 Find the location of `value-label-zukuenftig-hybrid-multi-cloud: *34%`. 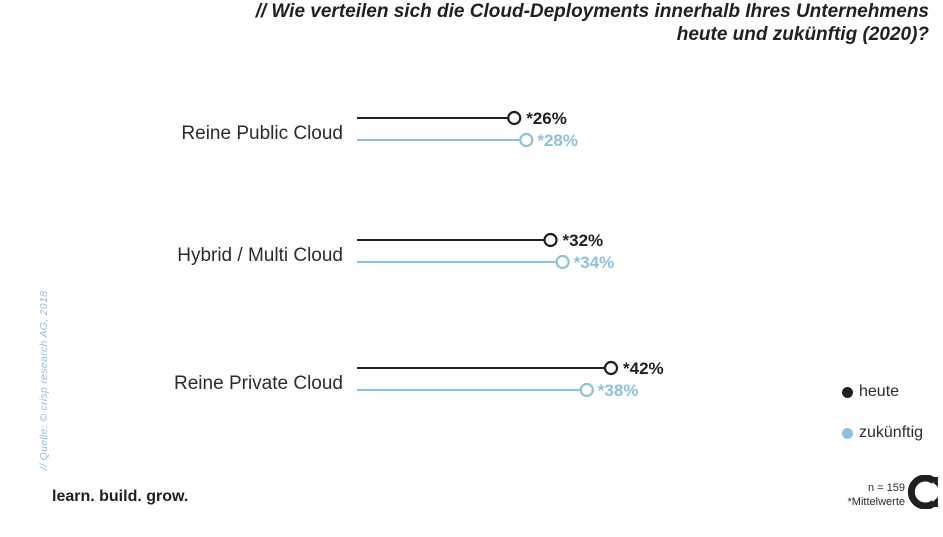

value-label-zukuenftig-hybrid-multi-cloud: *34% is located at coordinates (594, 262).